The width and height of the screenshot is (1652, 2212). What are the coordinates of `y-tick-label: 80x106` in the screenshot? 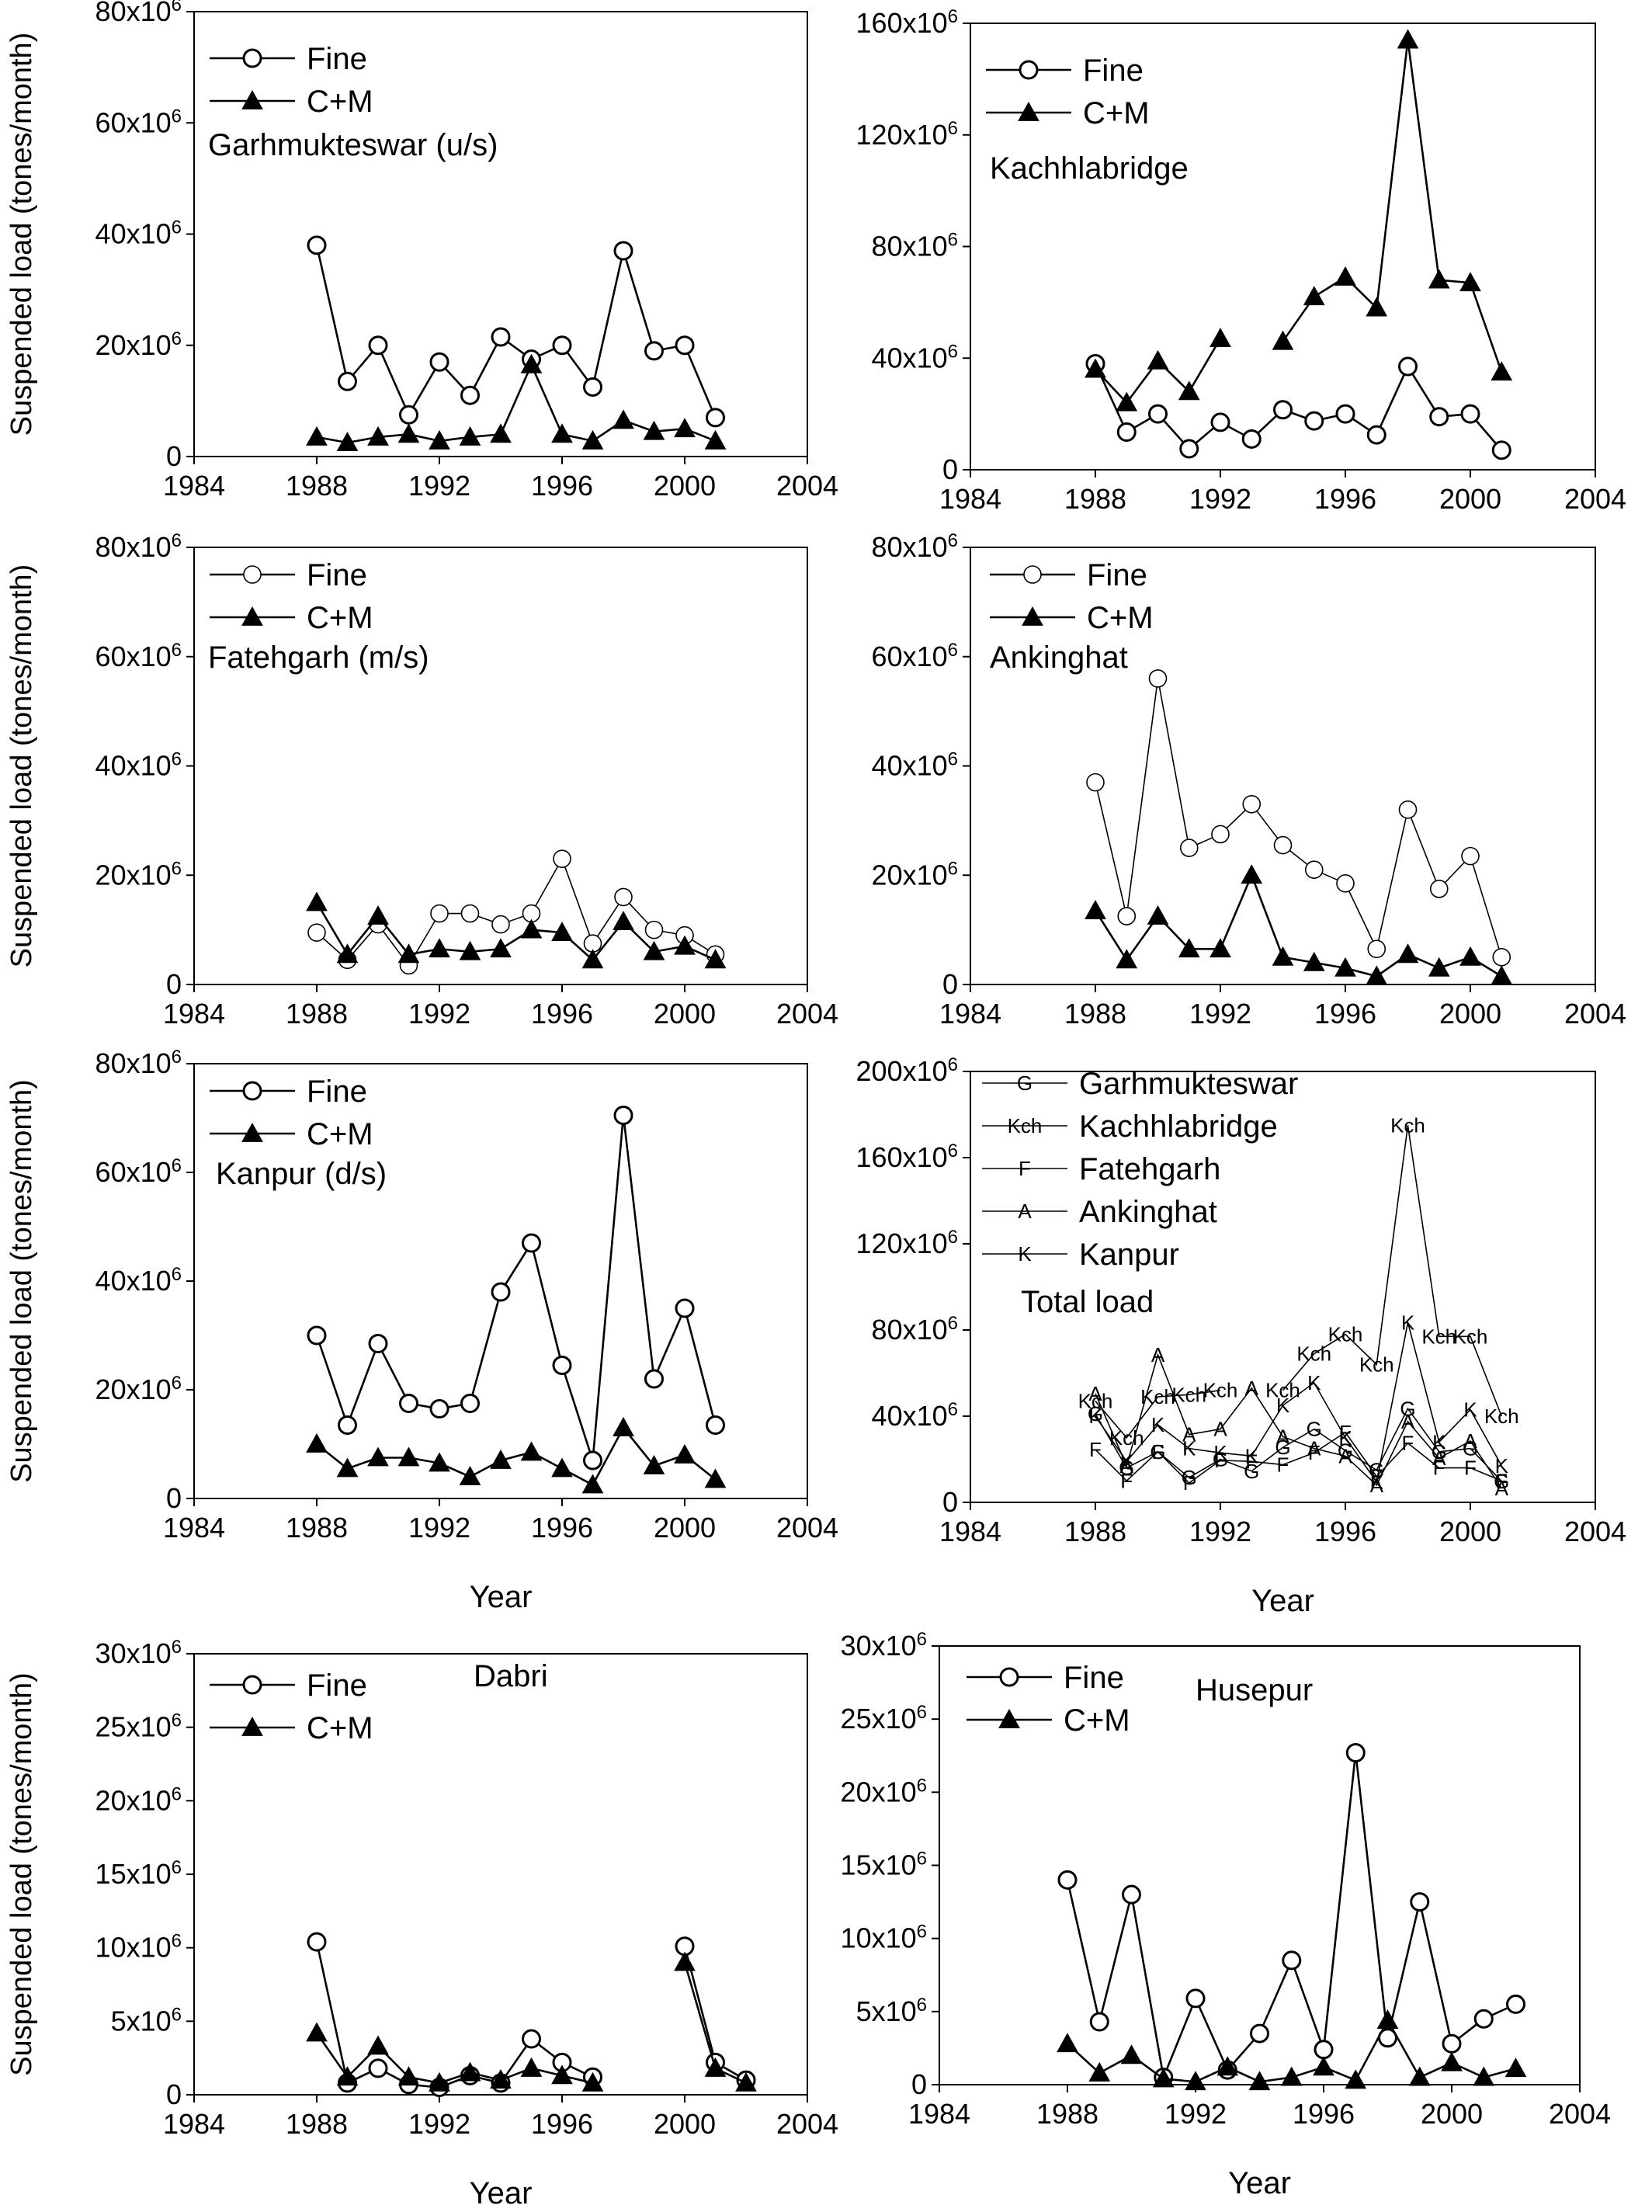 It's located at (915, 1329).